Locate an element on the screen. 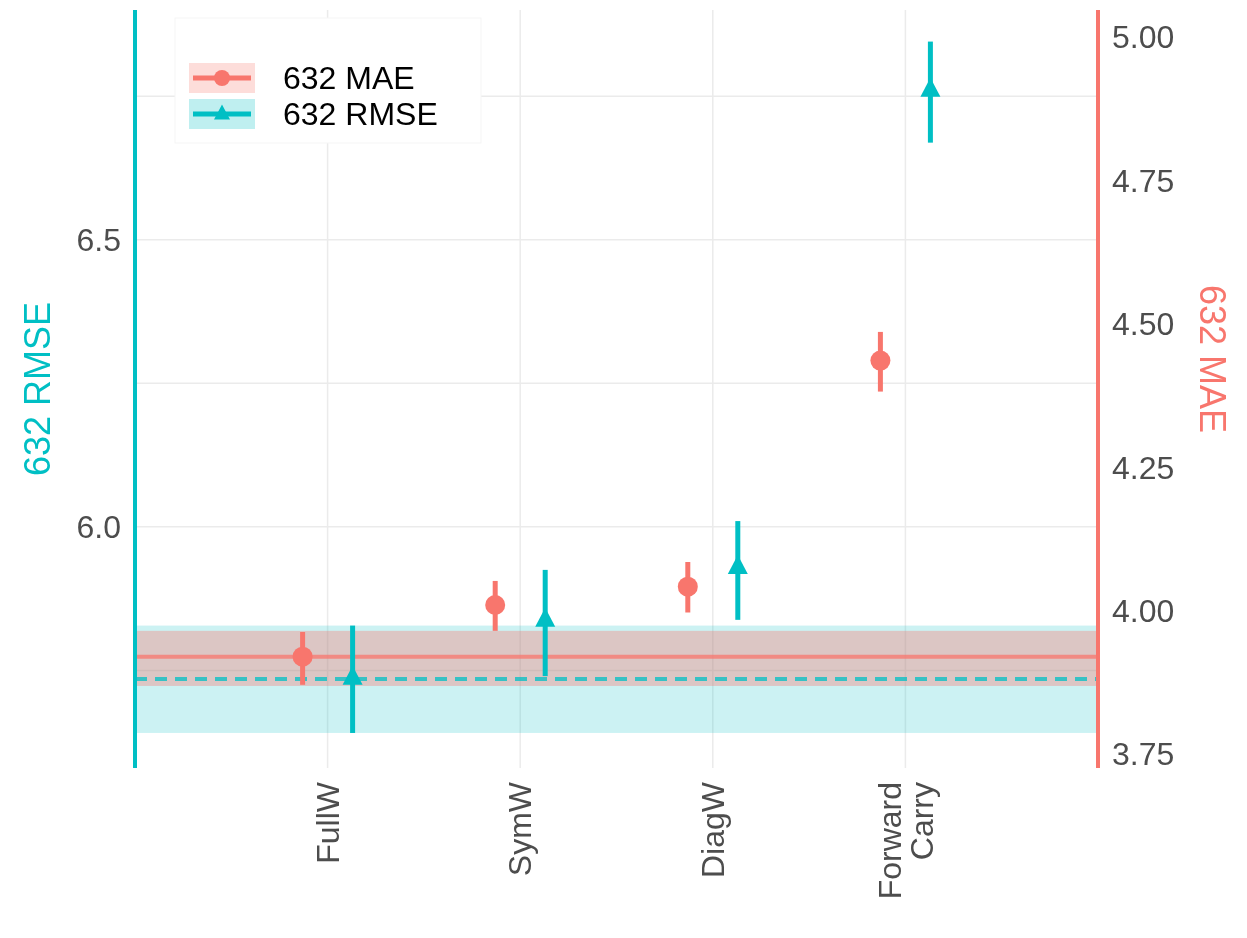 The image size is (1247, 938). x-tick-label: SymW is located at coordinates (520, 829).